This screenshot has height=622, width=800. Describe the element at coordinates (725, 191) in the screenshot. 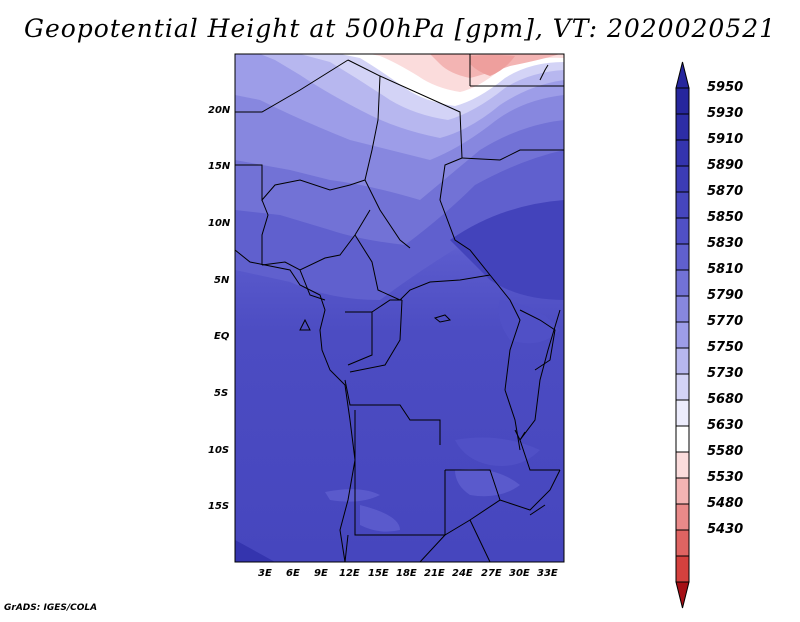

I see `colorbar-label: 5870` at that location.